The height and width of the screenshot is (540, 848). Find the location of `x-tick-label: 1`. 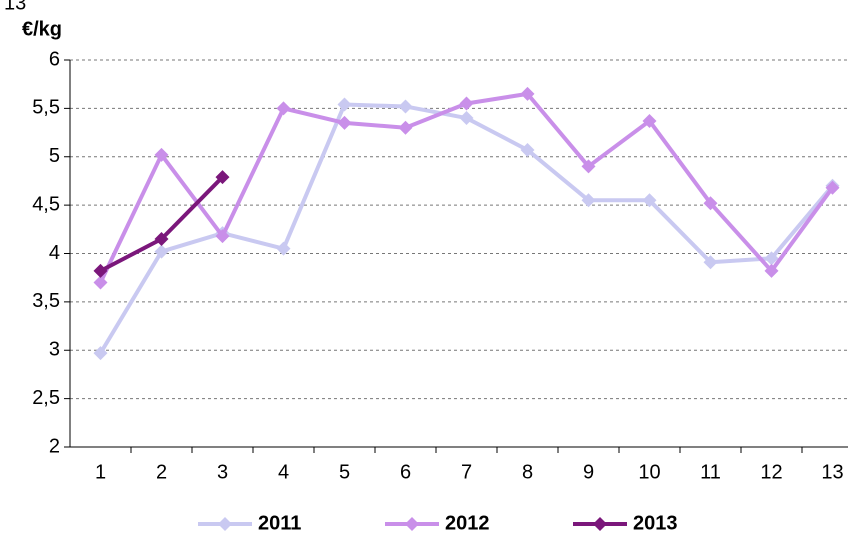

x-tick-label: 1 is located at coordinates (100, 472).